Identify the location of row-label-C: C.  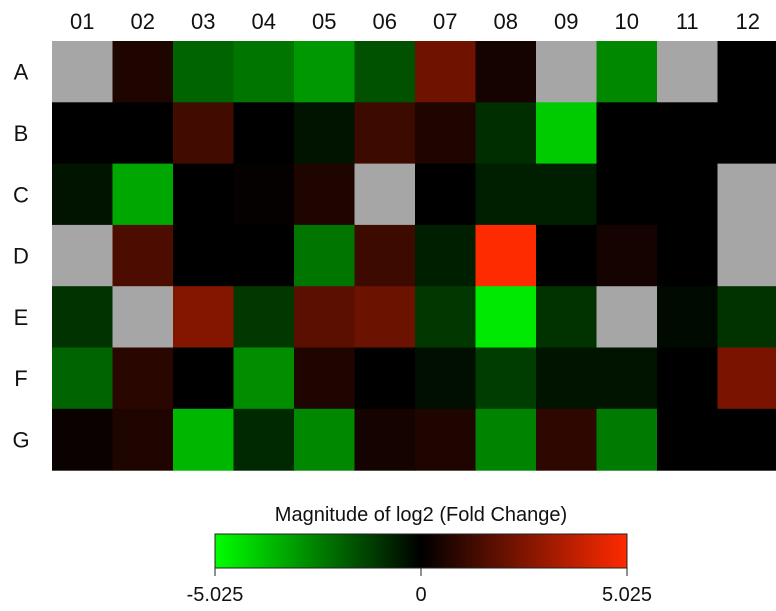
(21, 194).